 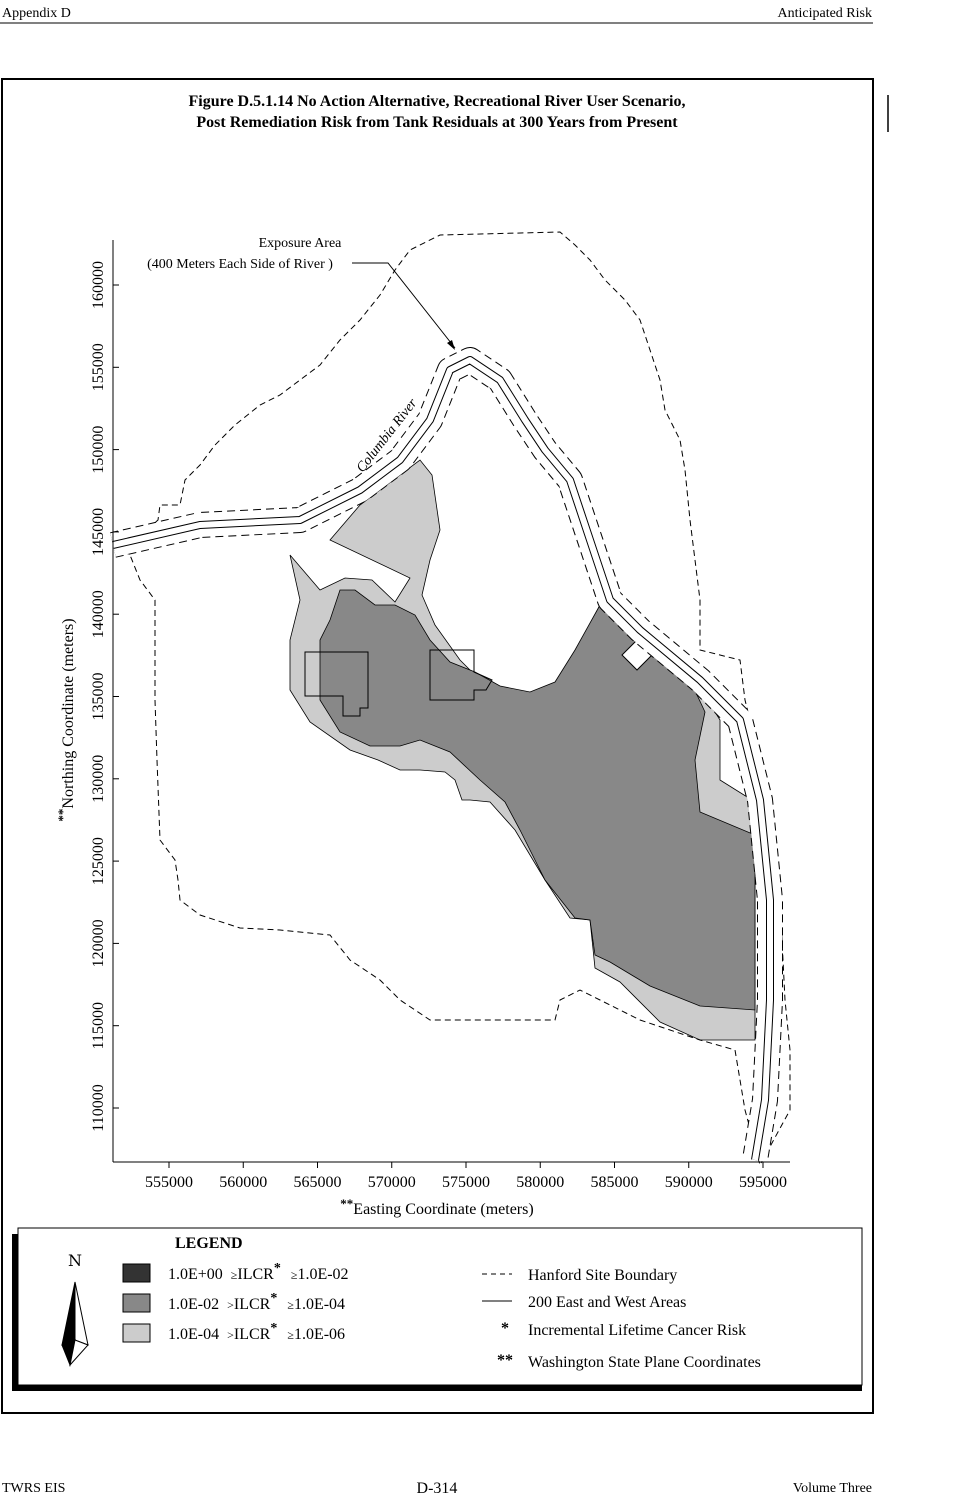 I want to click on legend-entry: 200 East and West Areas, so click(x=607, y=1302).